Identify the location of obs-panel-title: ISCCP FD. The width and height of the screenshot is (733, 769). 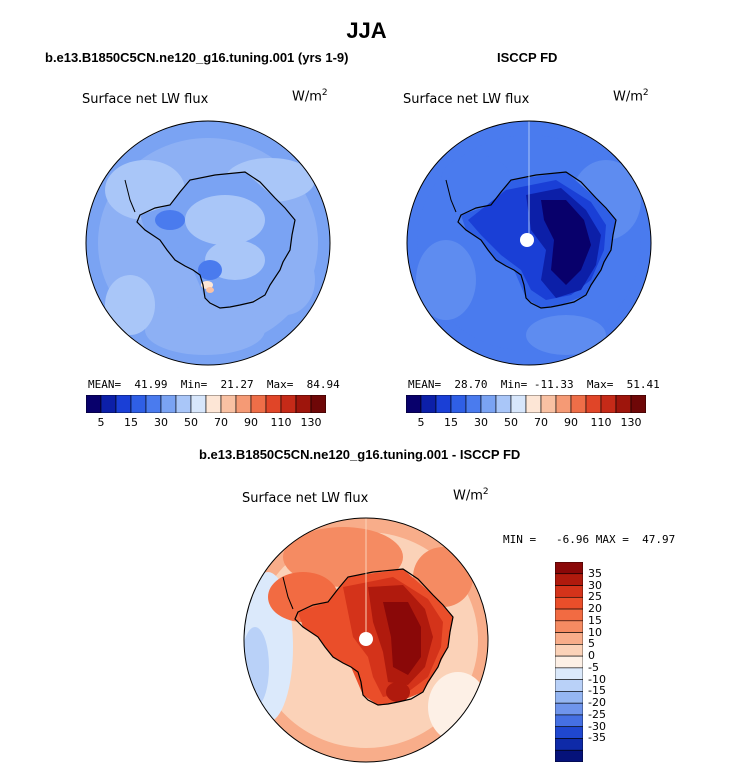
(527, 57).